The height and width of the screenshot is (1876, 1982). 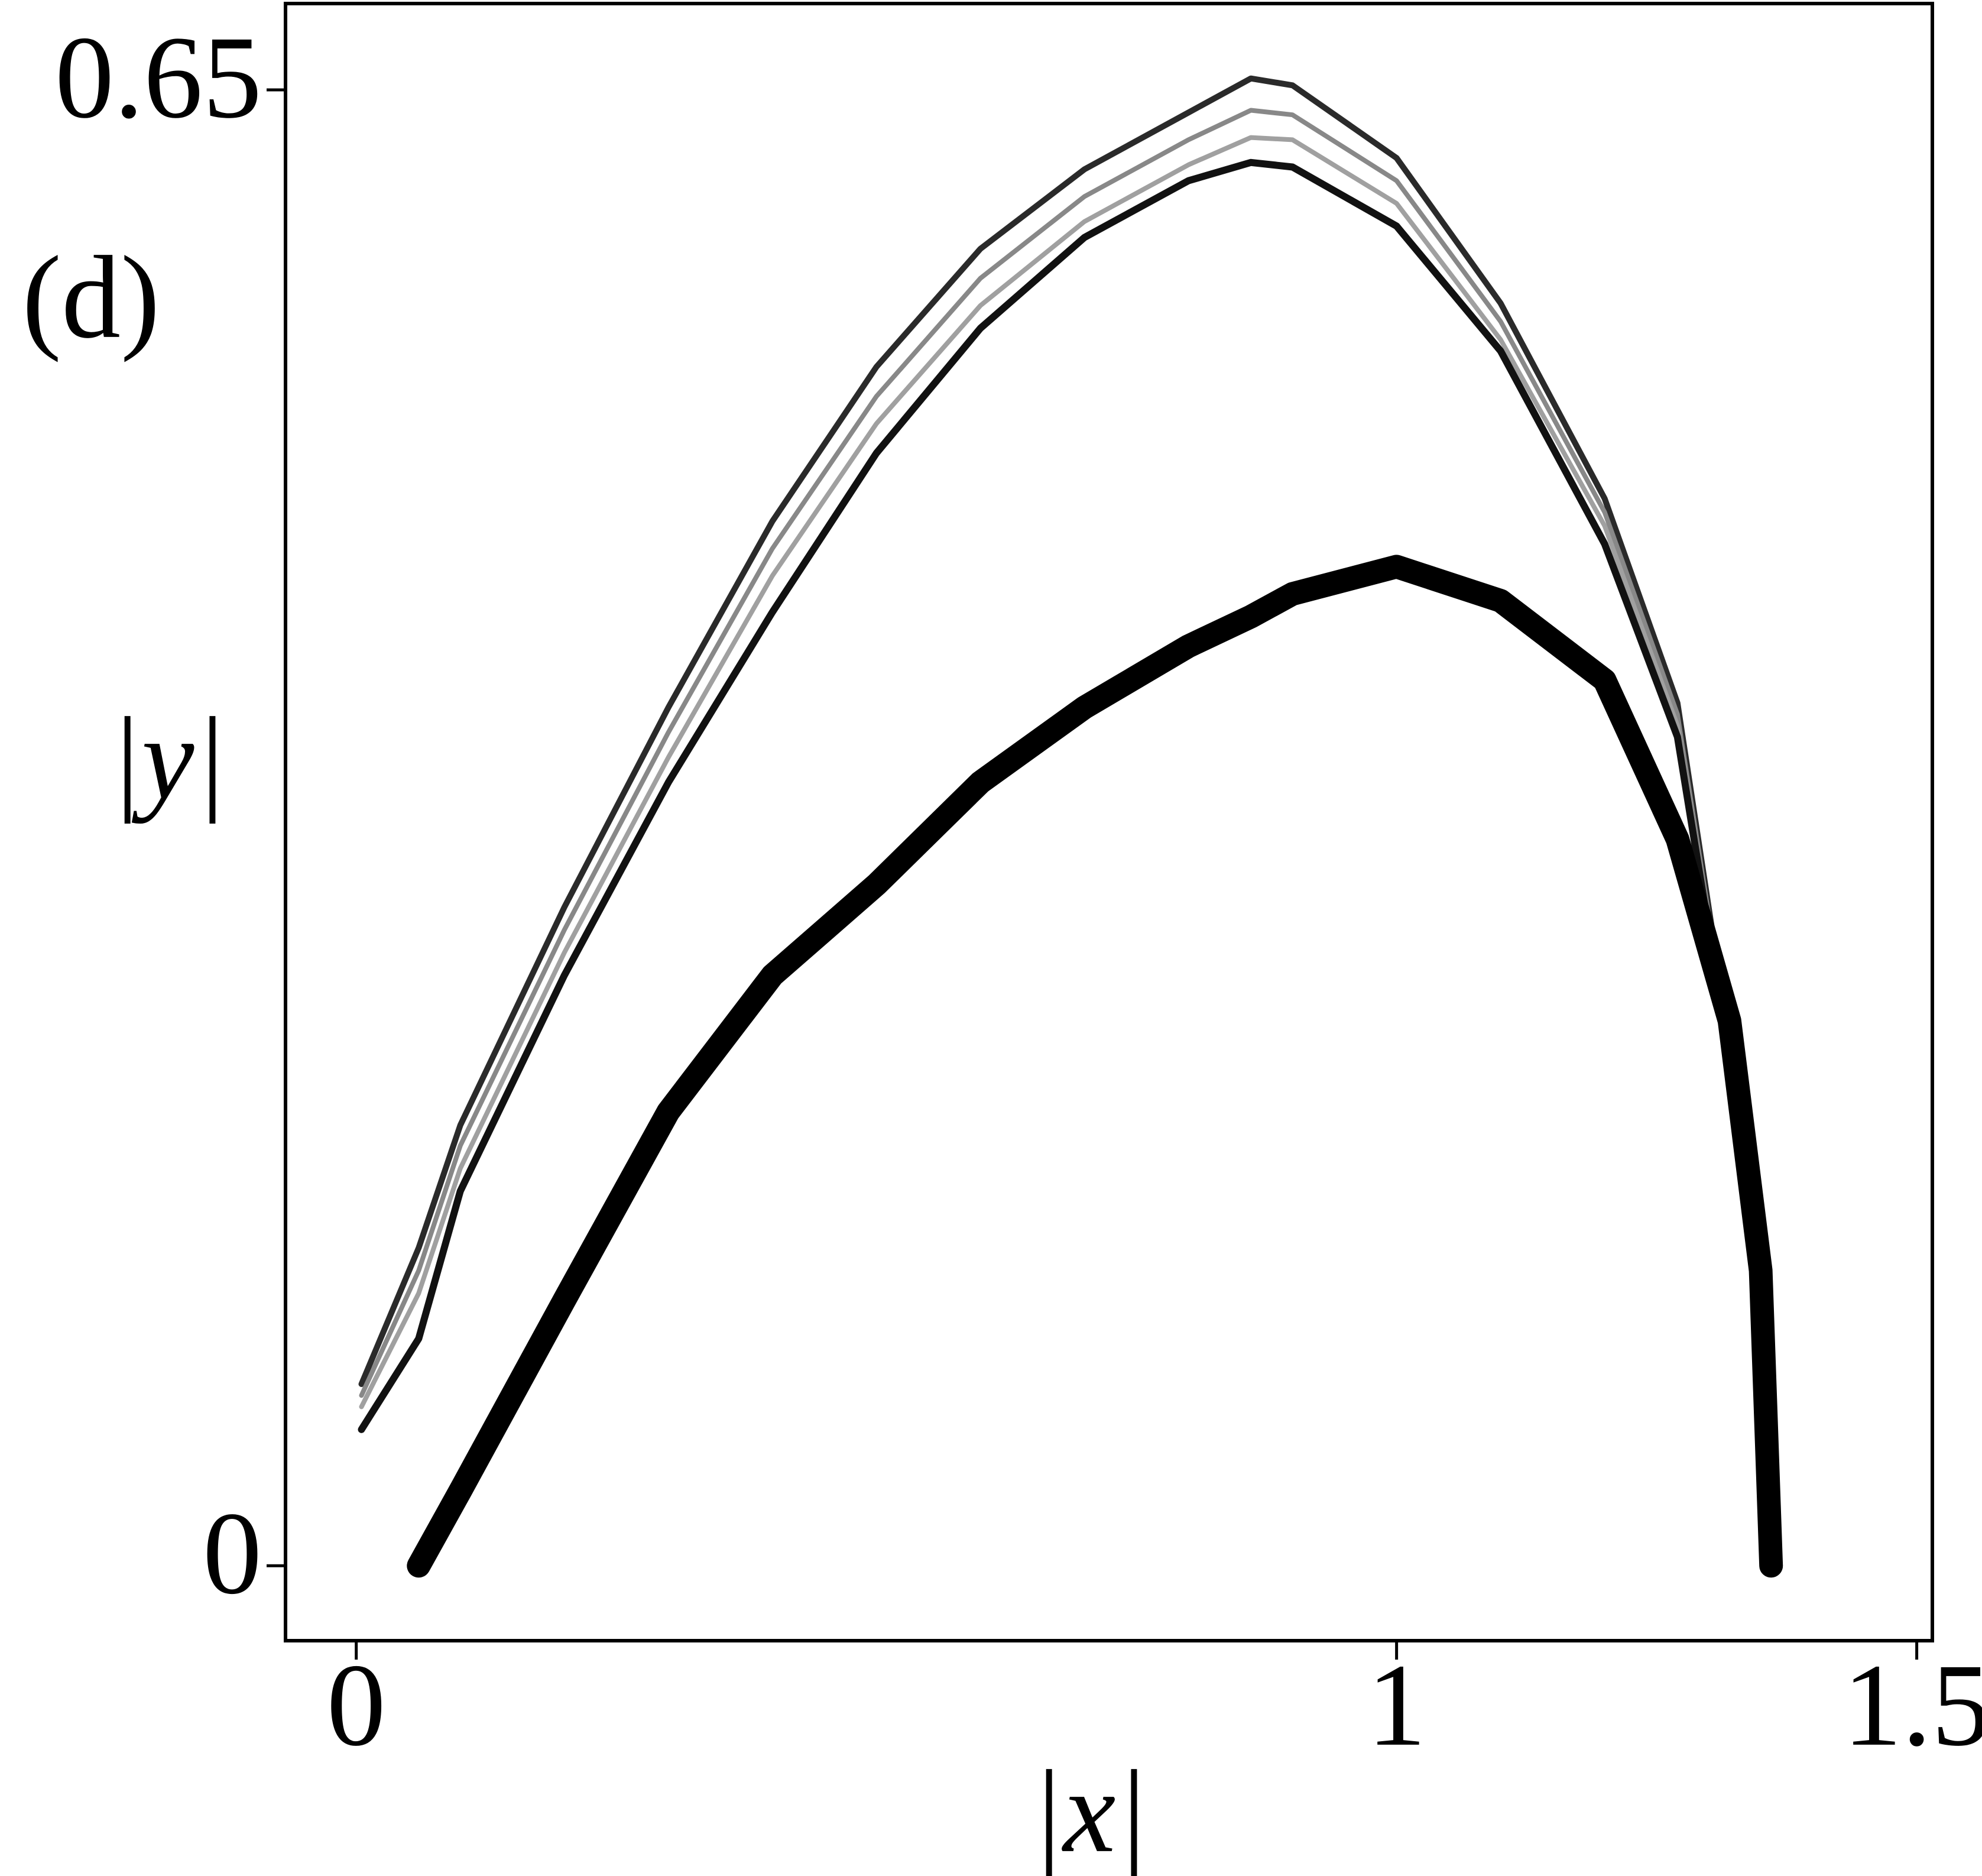 What do you see at coordinates (91, 297) in the screenshot?
I see `panel-label: (d)` at bounding box center [91, 297].